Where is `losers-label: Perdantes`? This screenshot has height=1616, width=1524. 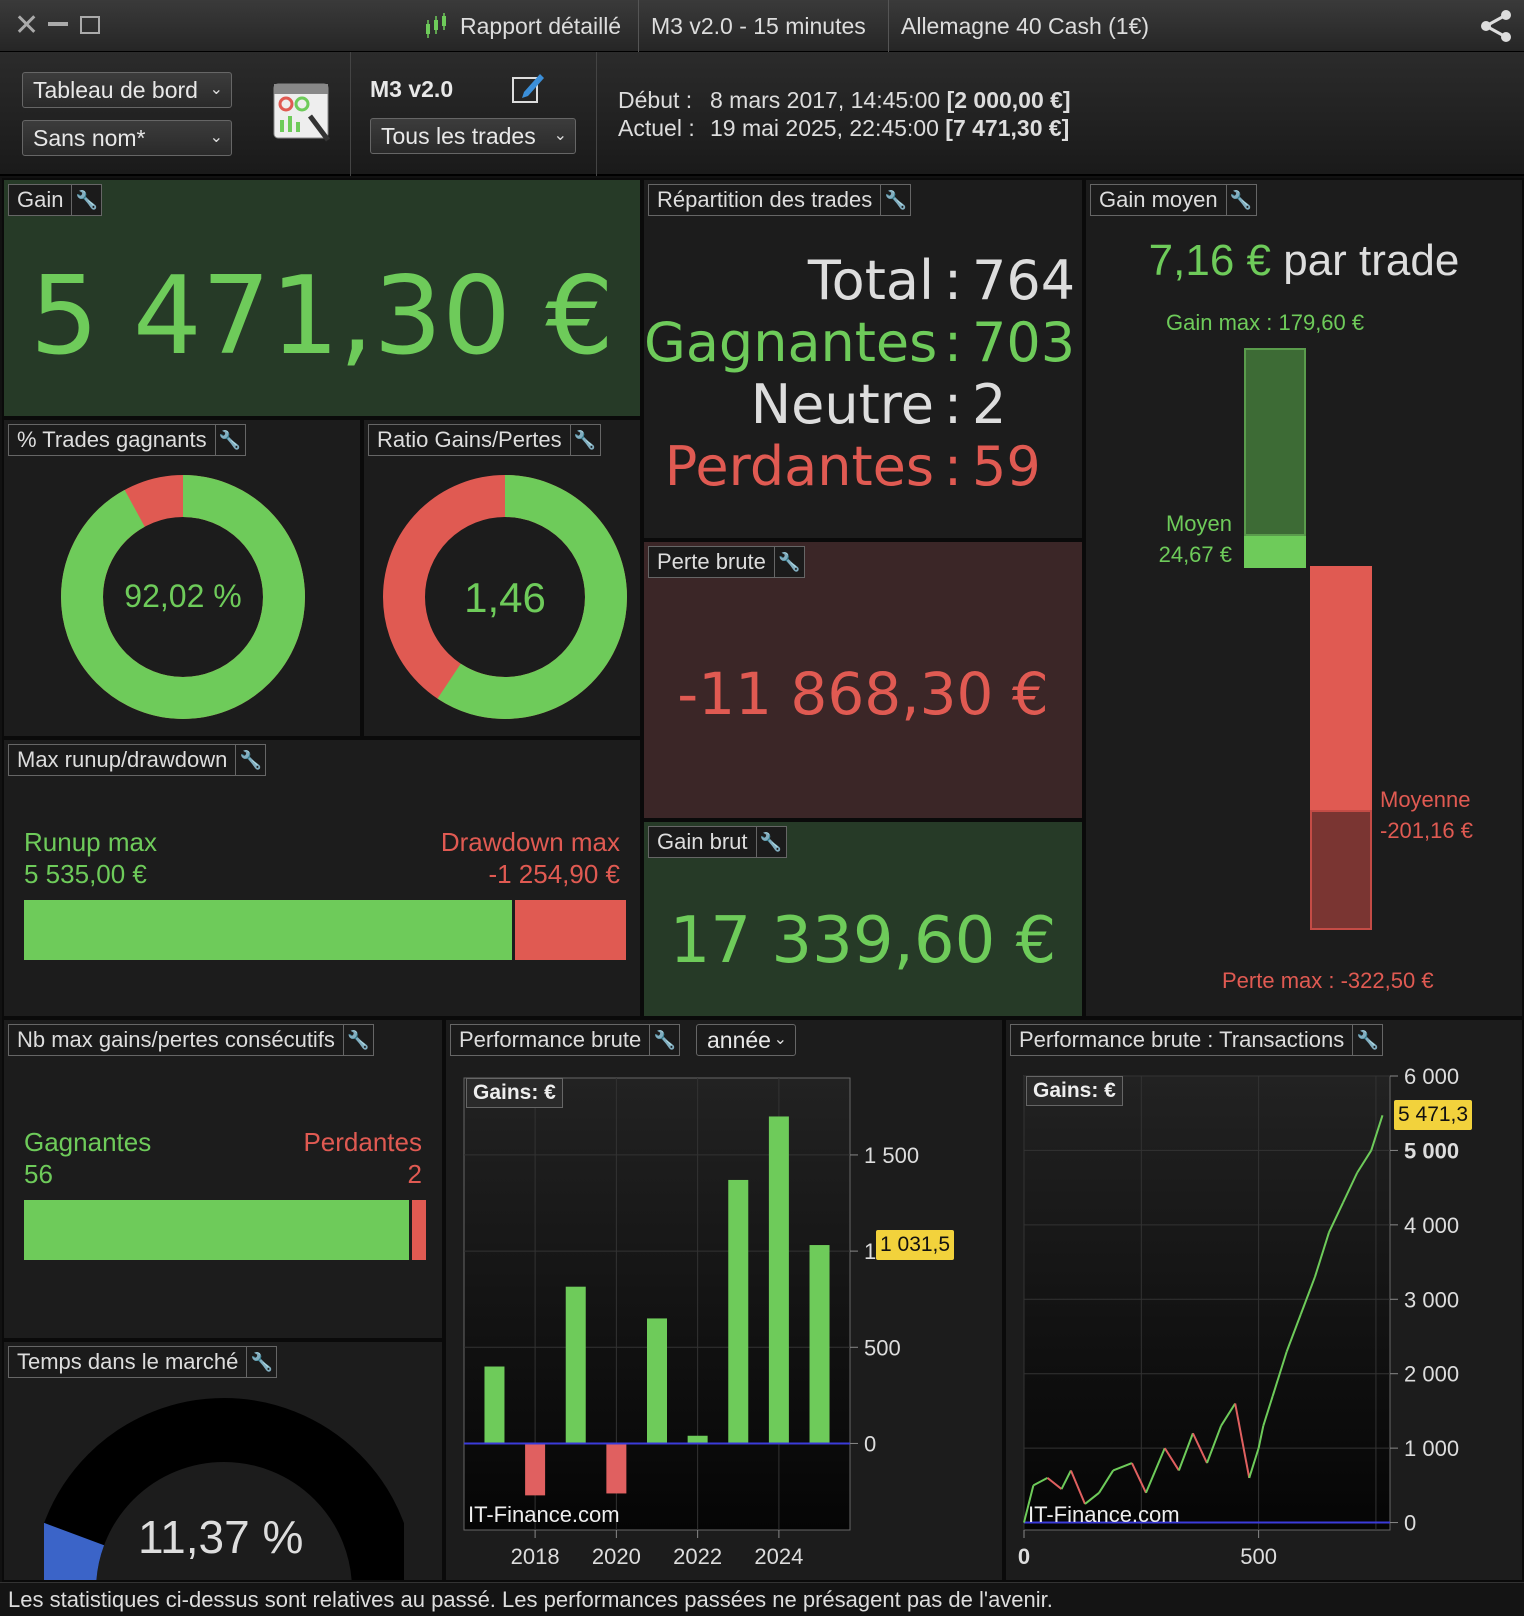
losers-label: Perdantes is located at coordinates (799, 466).